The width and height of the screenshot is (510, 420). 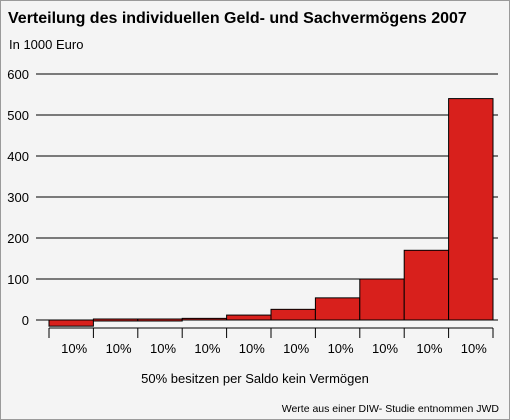 I want to click on y-tick-label-400: 400, so click(x=18, y=156).